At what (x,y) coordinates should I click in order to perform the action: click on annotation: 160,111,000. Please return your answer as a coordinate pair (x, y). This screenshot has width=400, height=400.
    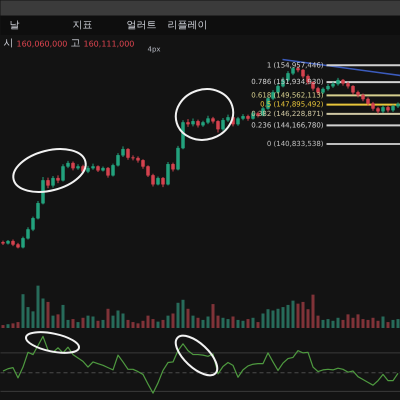
    Looking at the image, I should click on (109, 44).